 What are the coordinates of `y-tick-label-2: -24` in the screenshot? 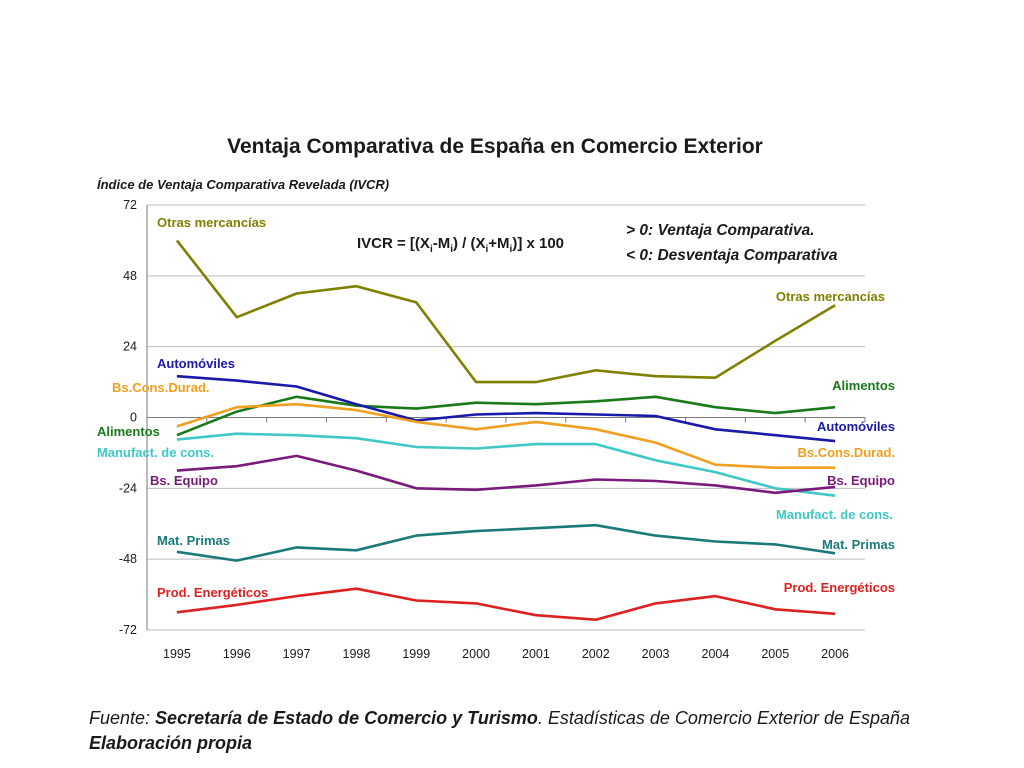 It's located at (128, 488).